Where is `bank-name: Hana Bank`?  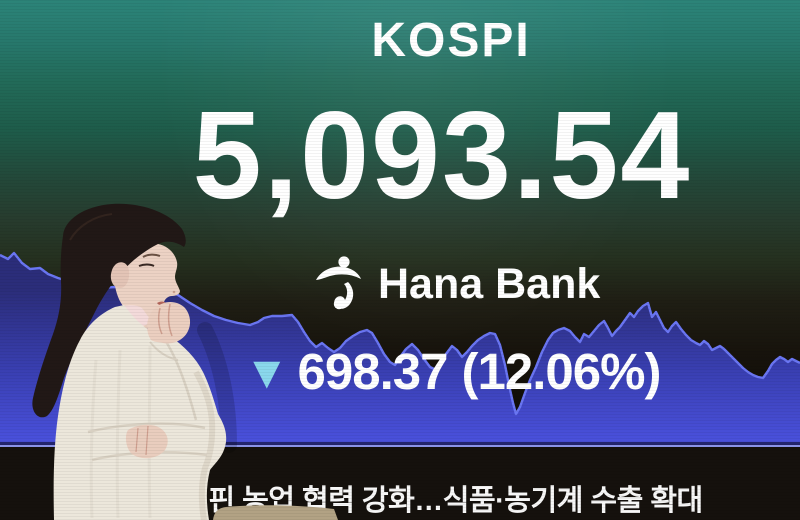 bank-name: Hana Bank is located at coordinates (489, 283).